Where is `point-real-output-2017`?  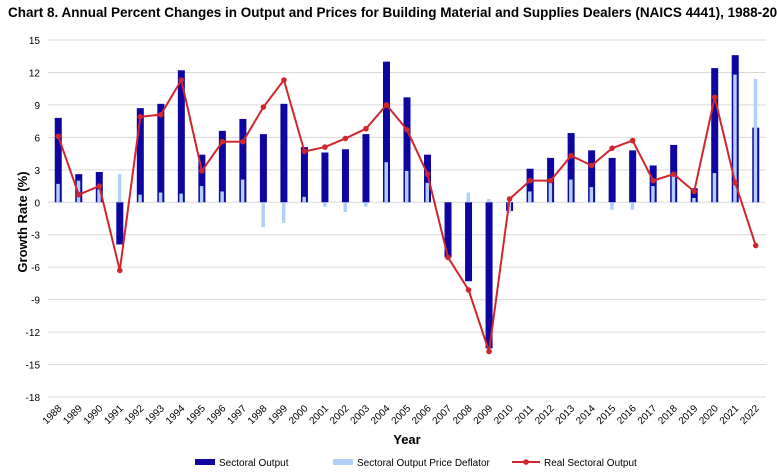 point-real-output-2017 is located at coordinates (653, 180).